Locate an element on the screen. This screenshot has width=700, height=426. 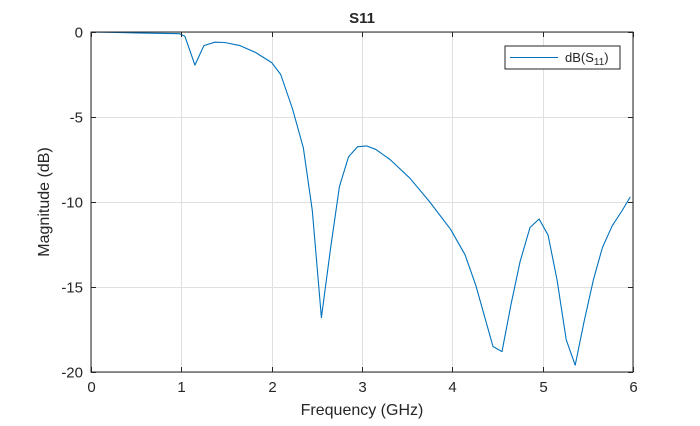
x-tick-label: 6 is located at coordinates (633, 387).